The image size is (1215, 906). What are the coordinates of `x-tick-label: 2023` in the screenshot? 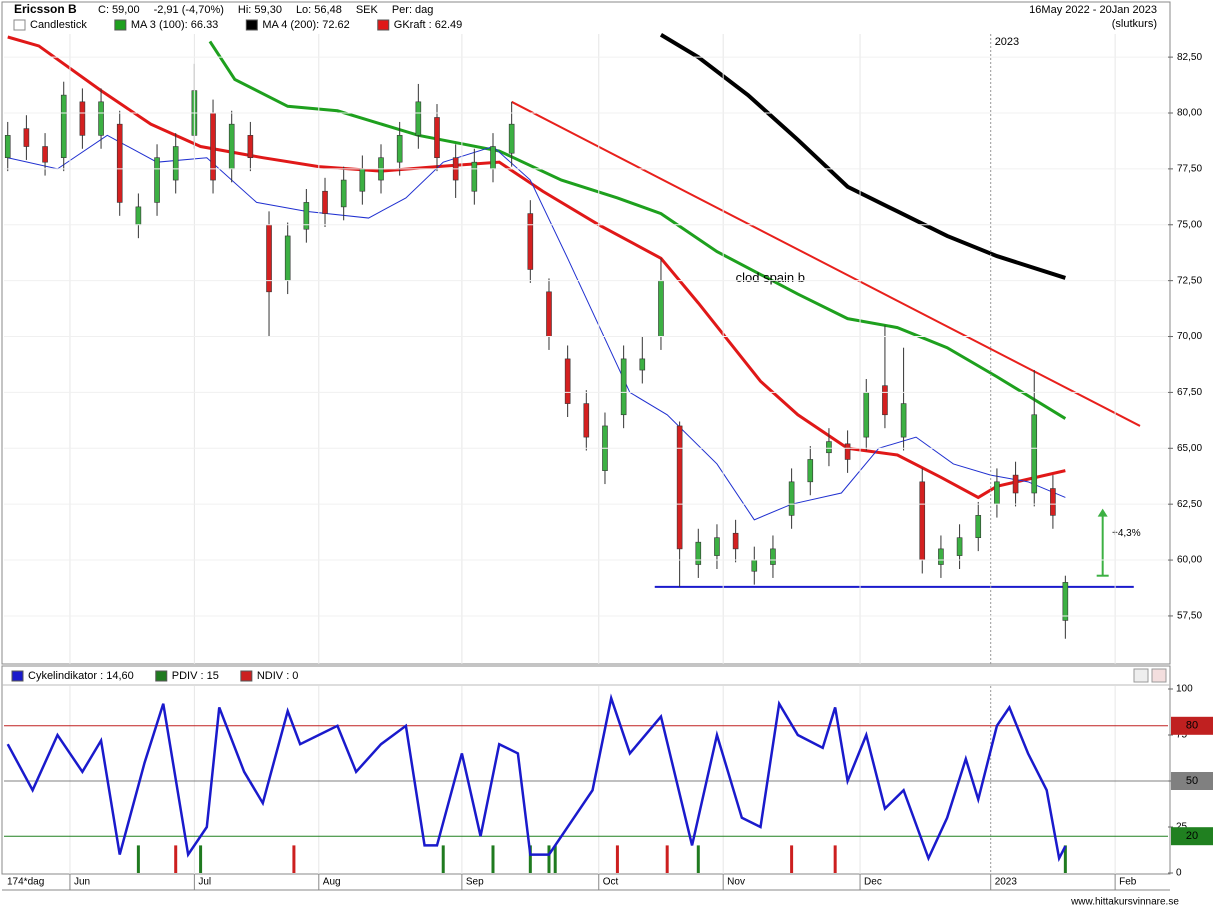 It's located at (1006, 882).